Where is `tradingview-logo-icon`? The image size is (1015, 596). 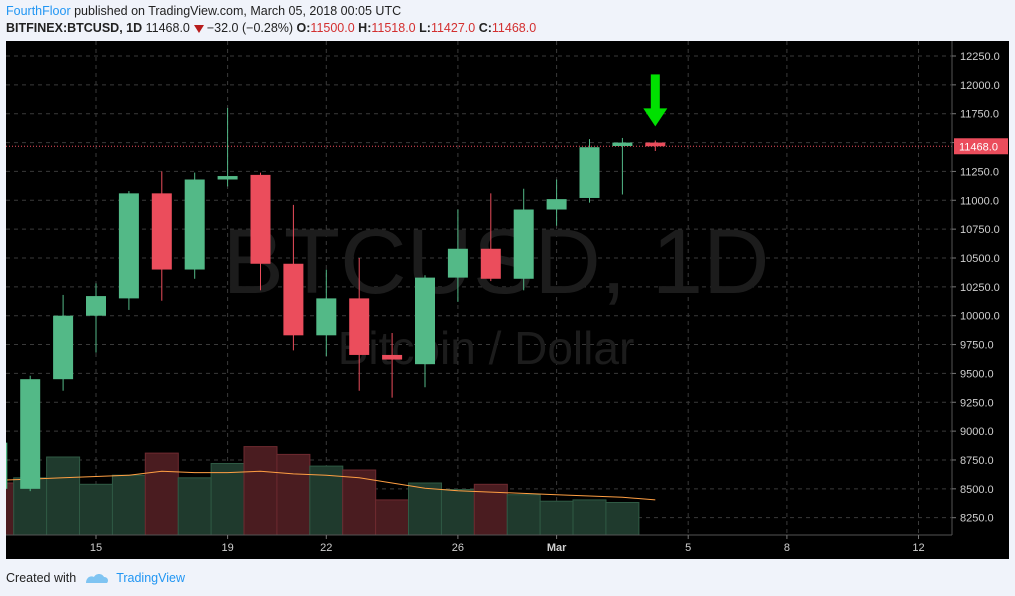
tradingview-logo-icon is located at coordinates (97, 578).